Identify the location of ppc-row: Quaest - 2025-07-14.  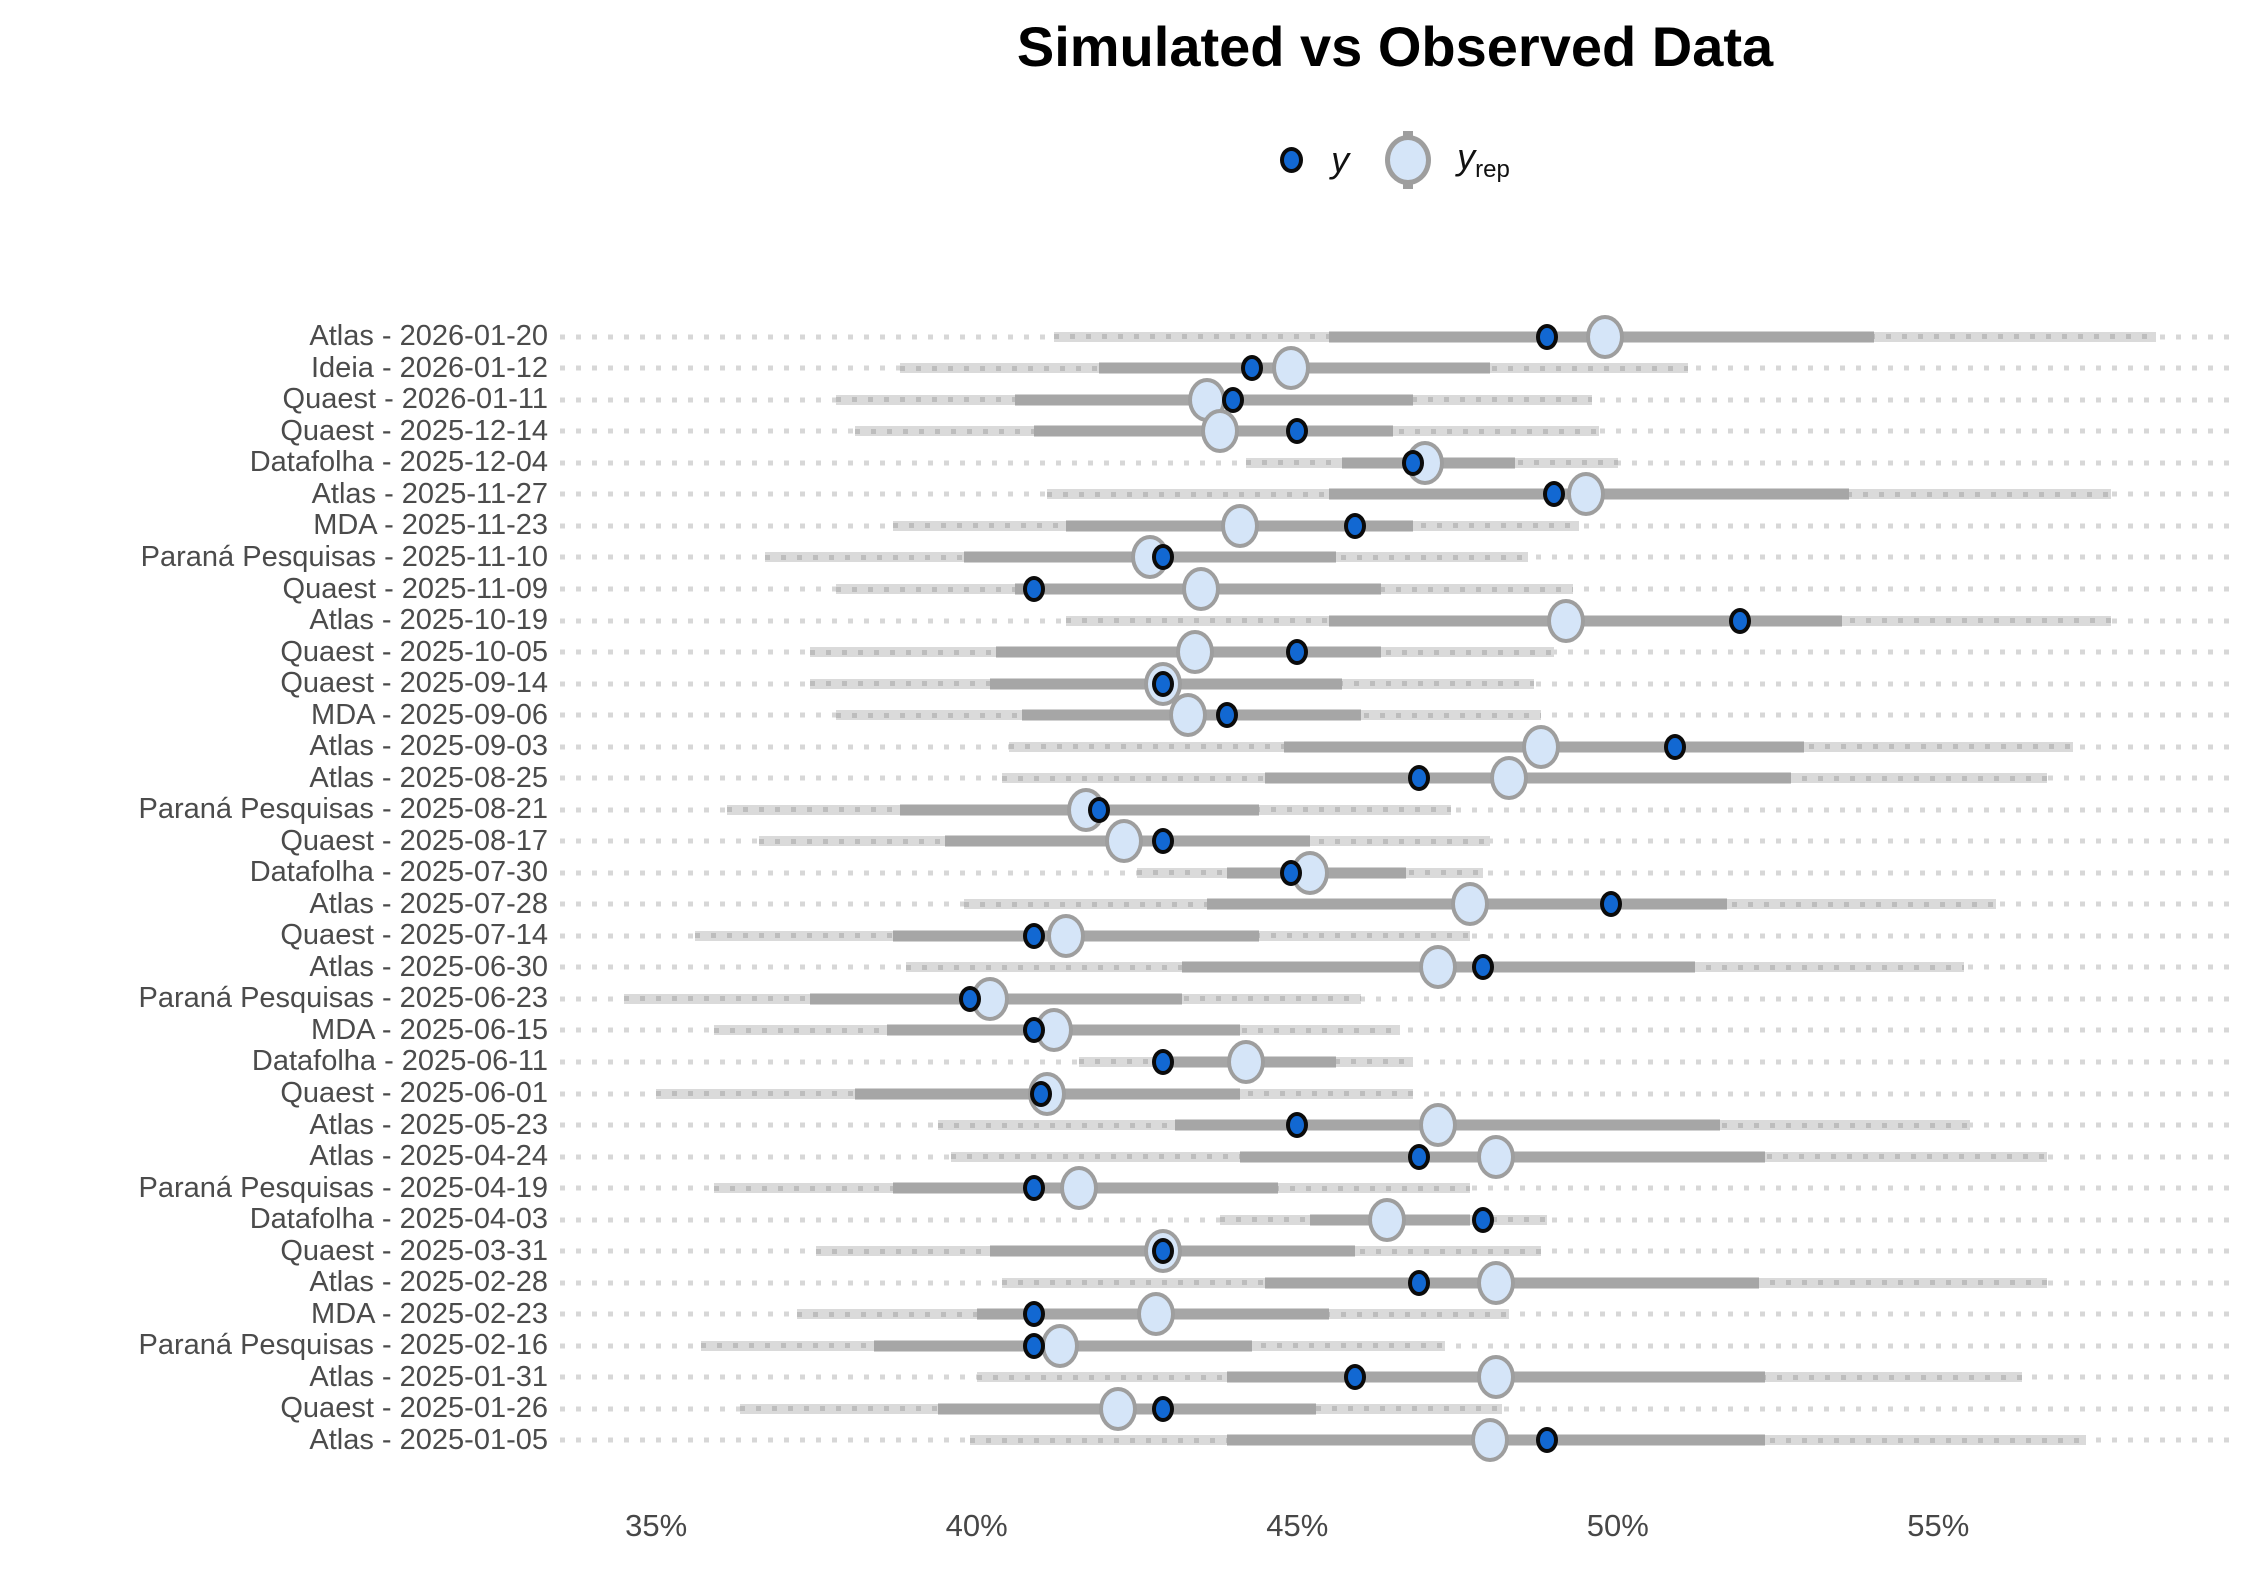
(1115, 935).